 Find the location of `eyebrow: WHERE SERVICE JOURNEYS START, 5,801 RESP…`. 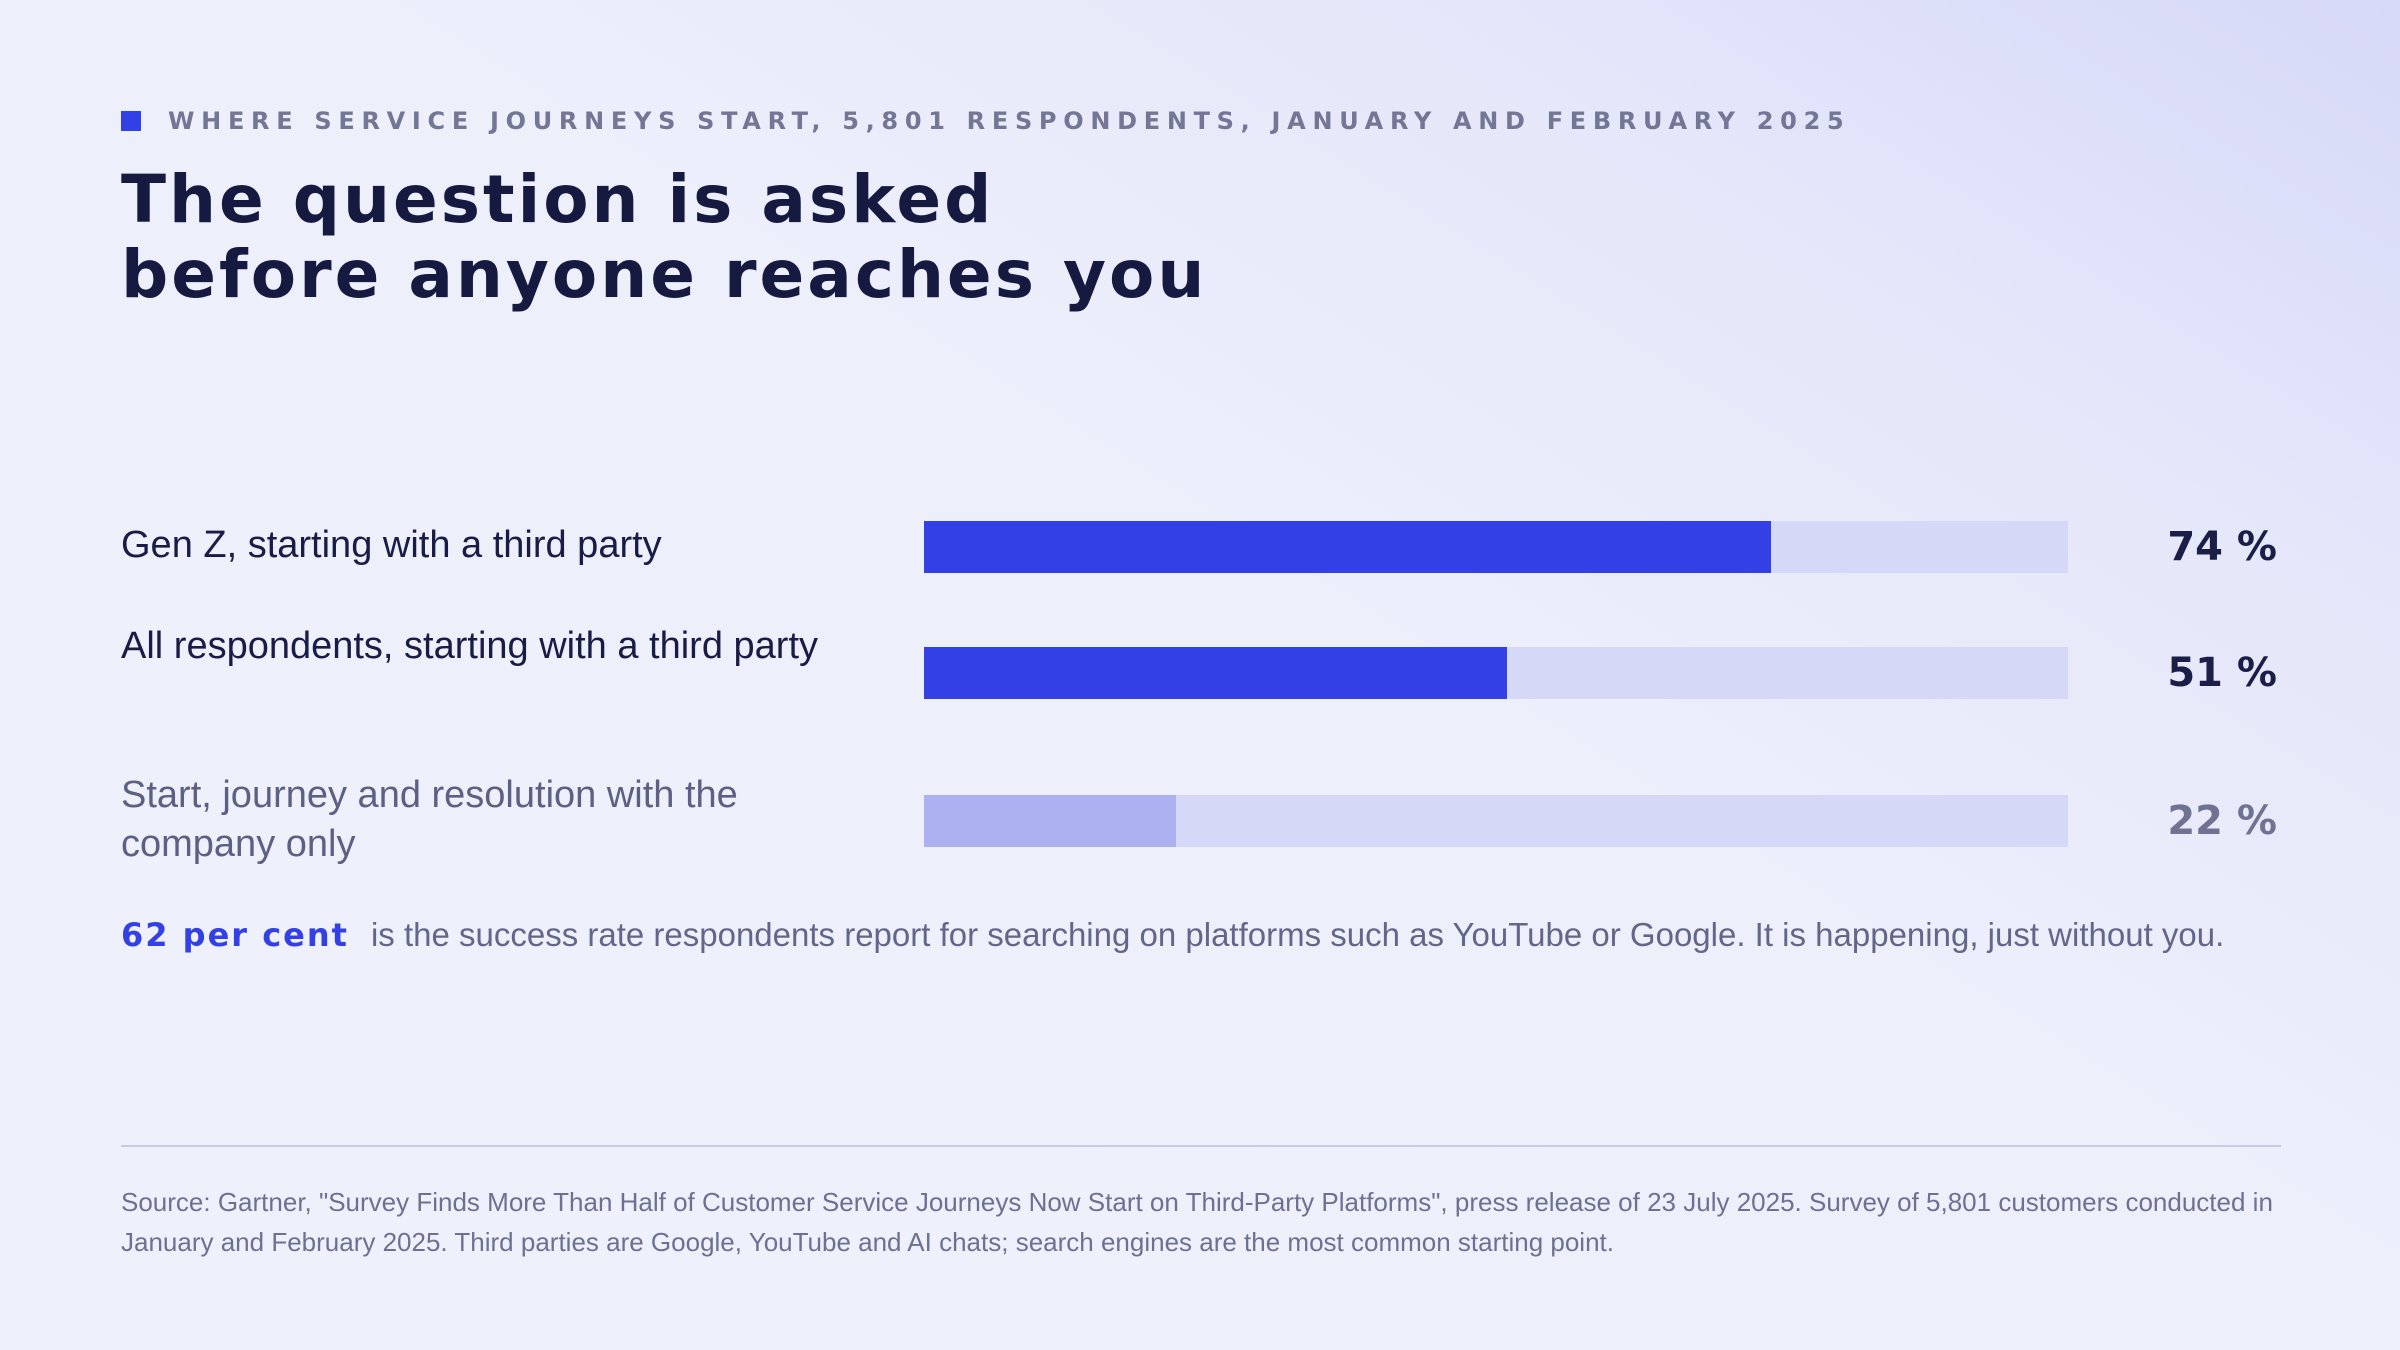

eyebrow: WHERE SERVICE JOURNEYS START, 5,801 RESP… is located at coordinates (985, 121).